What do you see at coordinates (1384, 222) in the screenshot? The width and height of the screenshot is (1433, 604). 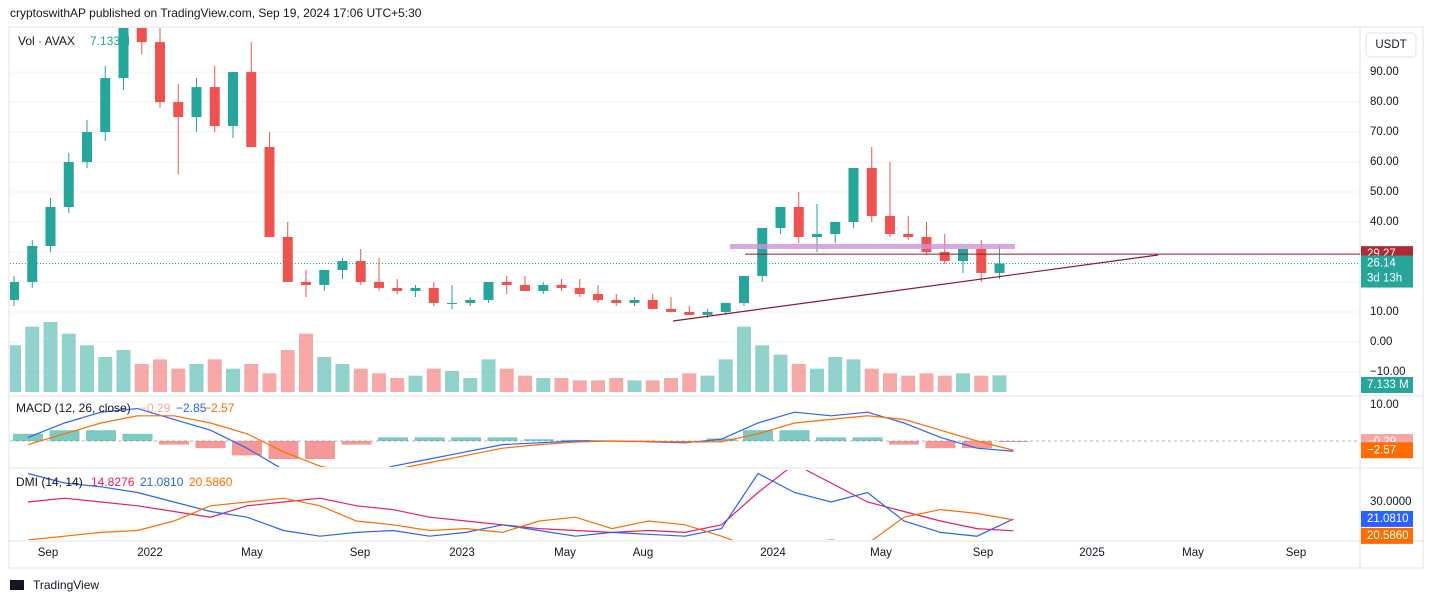 I see `y-tick-label: 40.00` at bounding box center [1384, 222].